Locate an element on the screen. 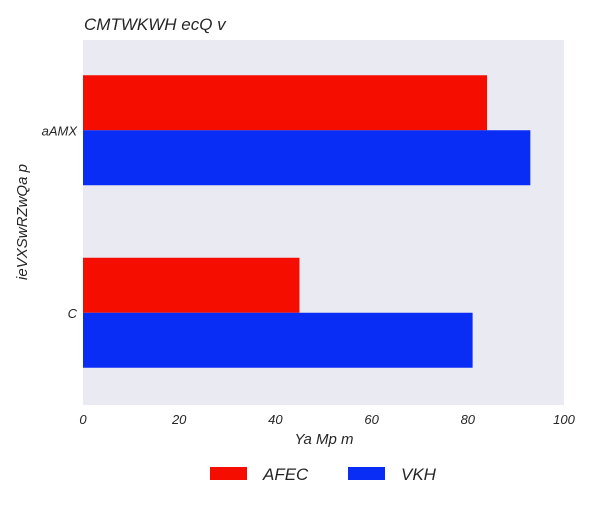 The width and height of the screenshot is (592, 518). y-tick-labels: aAMX C is located at coordinates (60, 222).